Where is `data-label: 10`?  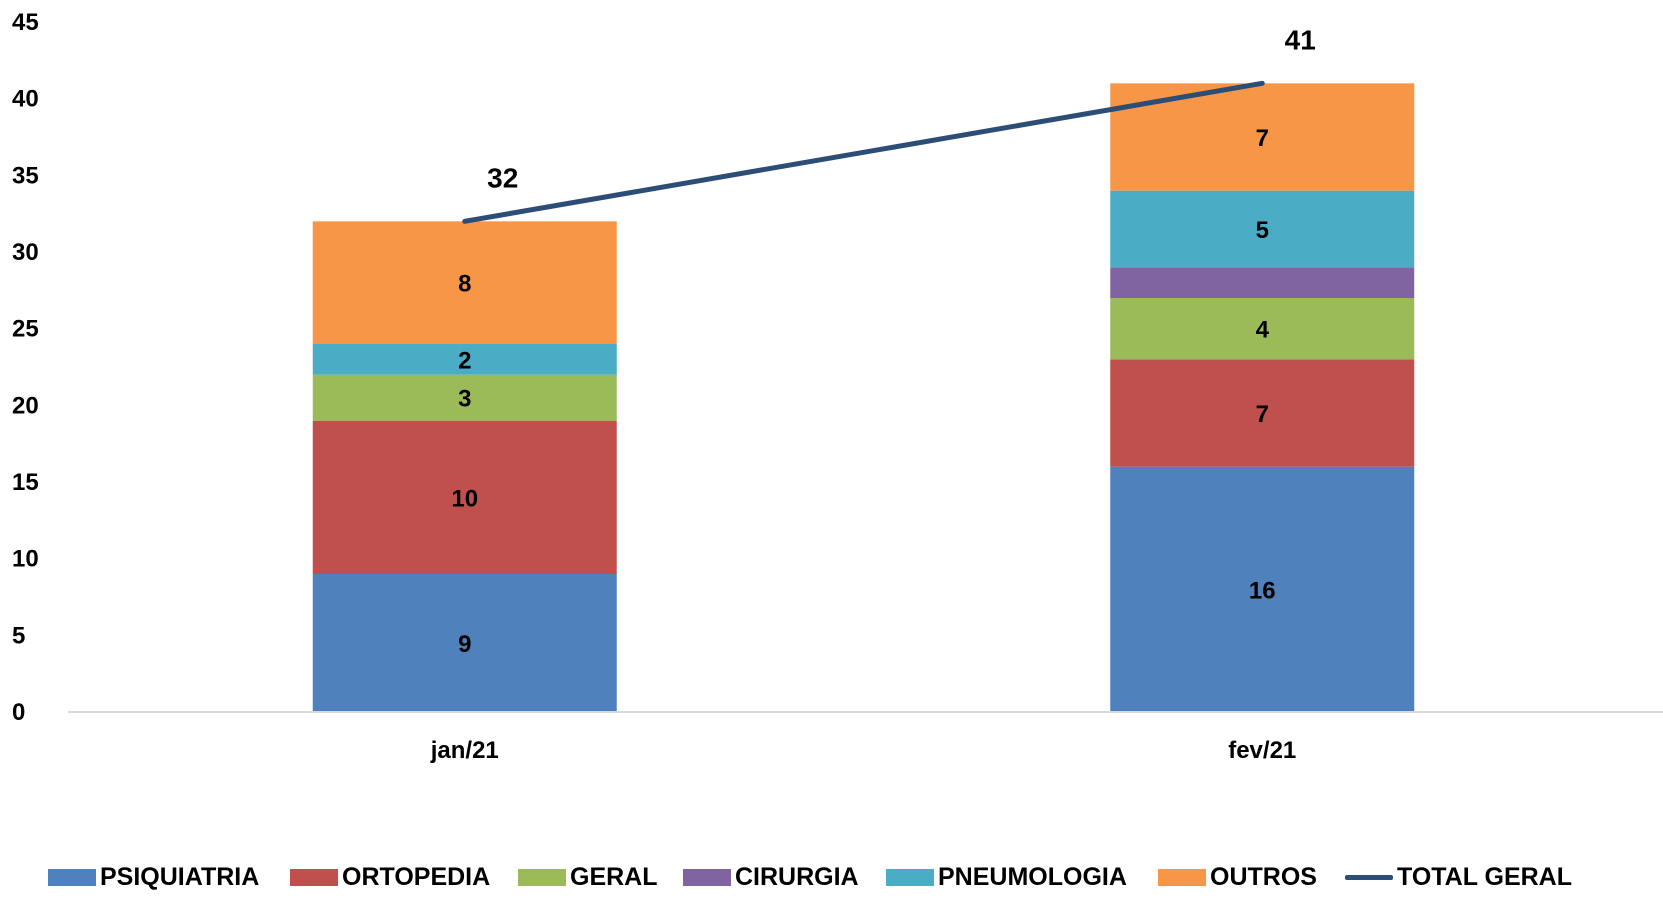
data-label: 10 is located at coordinates (464, 498).